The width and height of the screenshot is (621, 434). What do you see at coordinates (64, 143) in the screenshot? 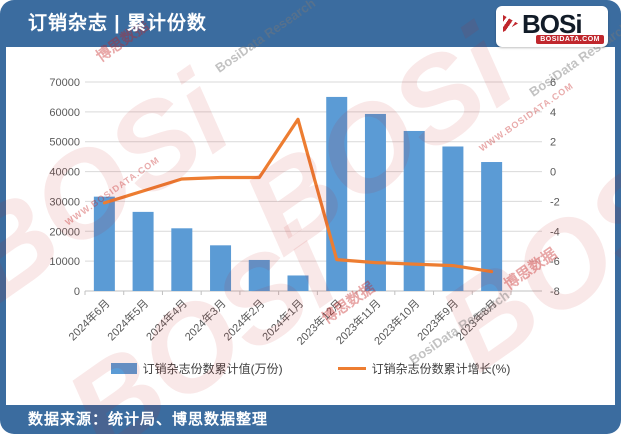
I see `left-axis-tick: 50000` at bounding box center [64, 143].